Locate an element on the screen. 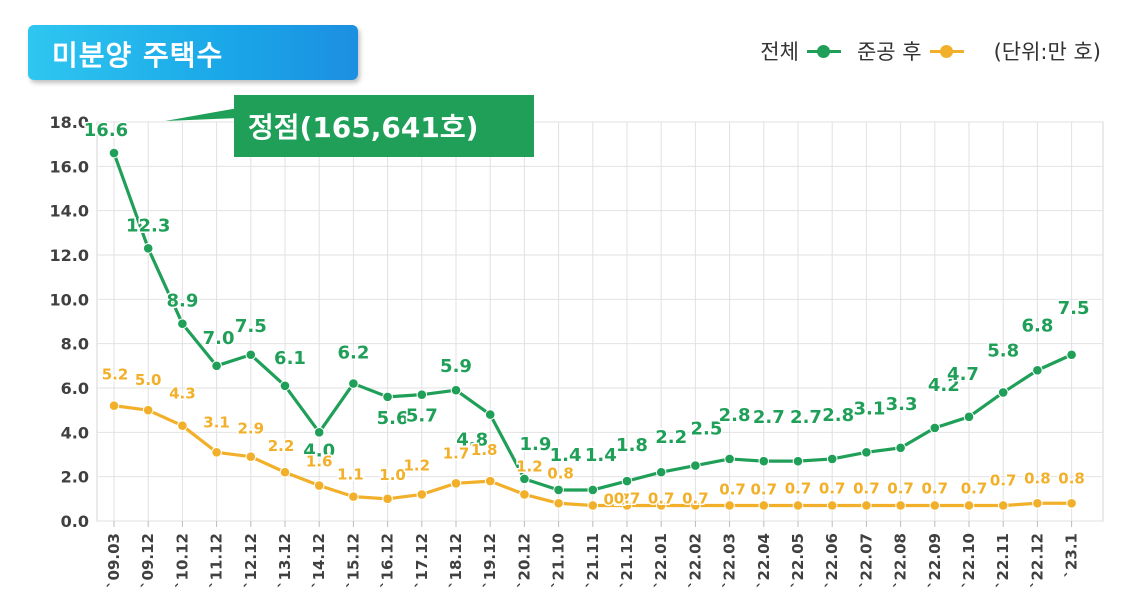 Image resolution: width=1125 pixels, height=592 pixels. data-label: 1.8 is located at coordinates (632, 445).